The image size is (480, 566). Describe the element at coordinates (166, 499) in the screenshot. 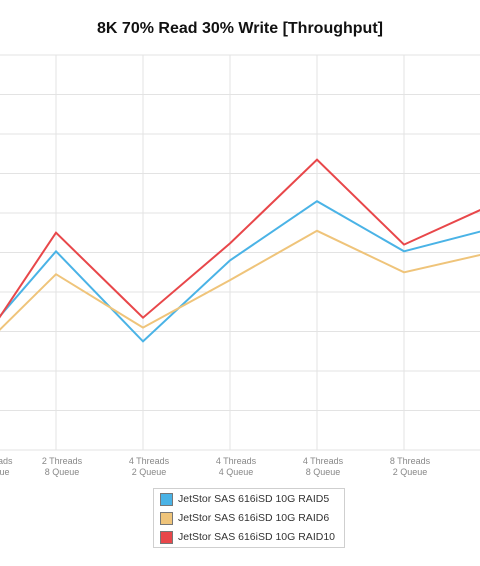

I see `legend-swatch-raid5` at that location.